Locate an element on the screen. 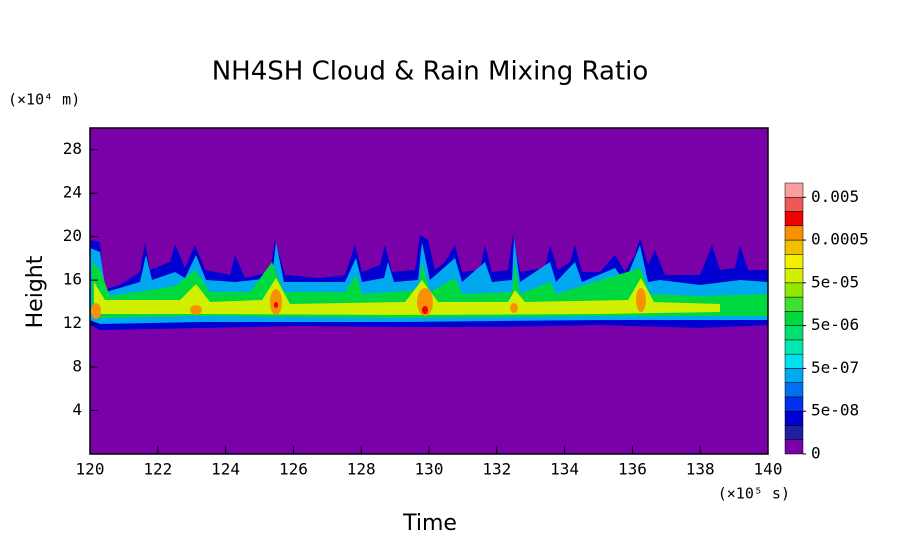 The image size is (904, 548). colorbar-tick-label: 5e-08 is located at coordinates (835, 410).